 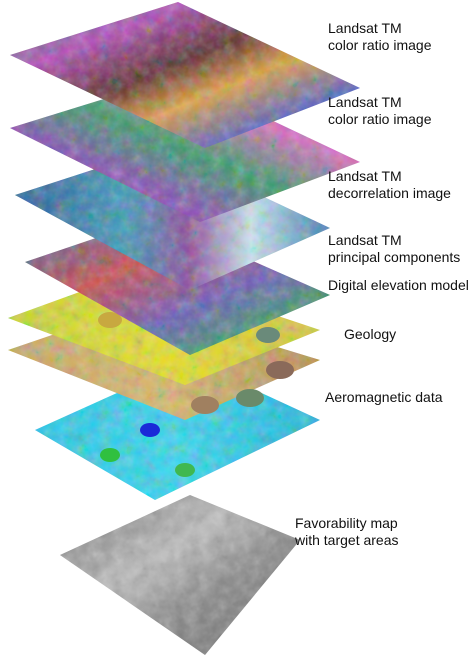 I want to click on favorability-texture, so click(x=180, y=575).